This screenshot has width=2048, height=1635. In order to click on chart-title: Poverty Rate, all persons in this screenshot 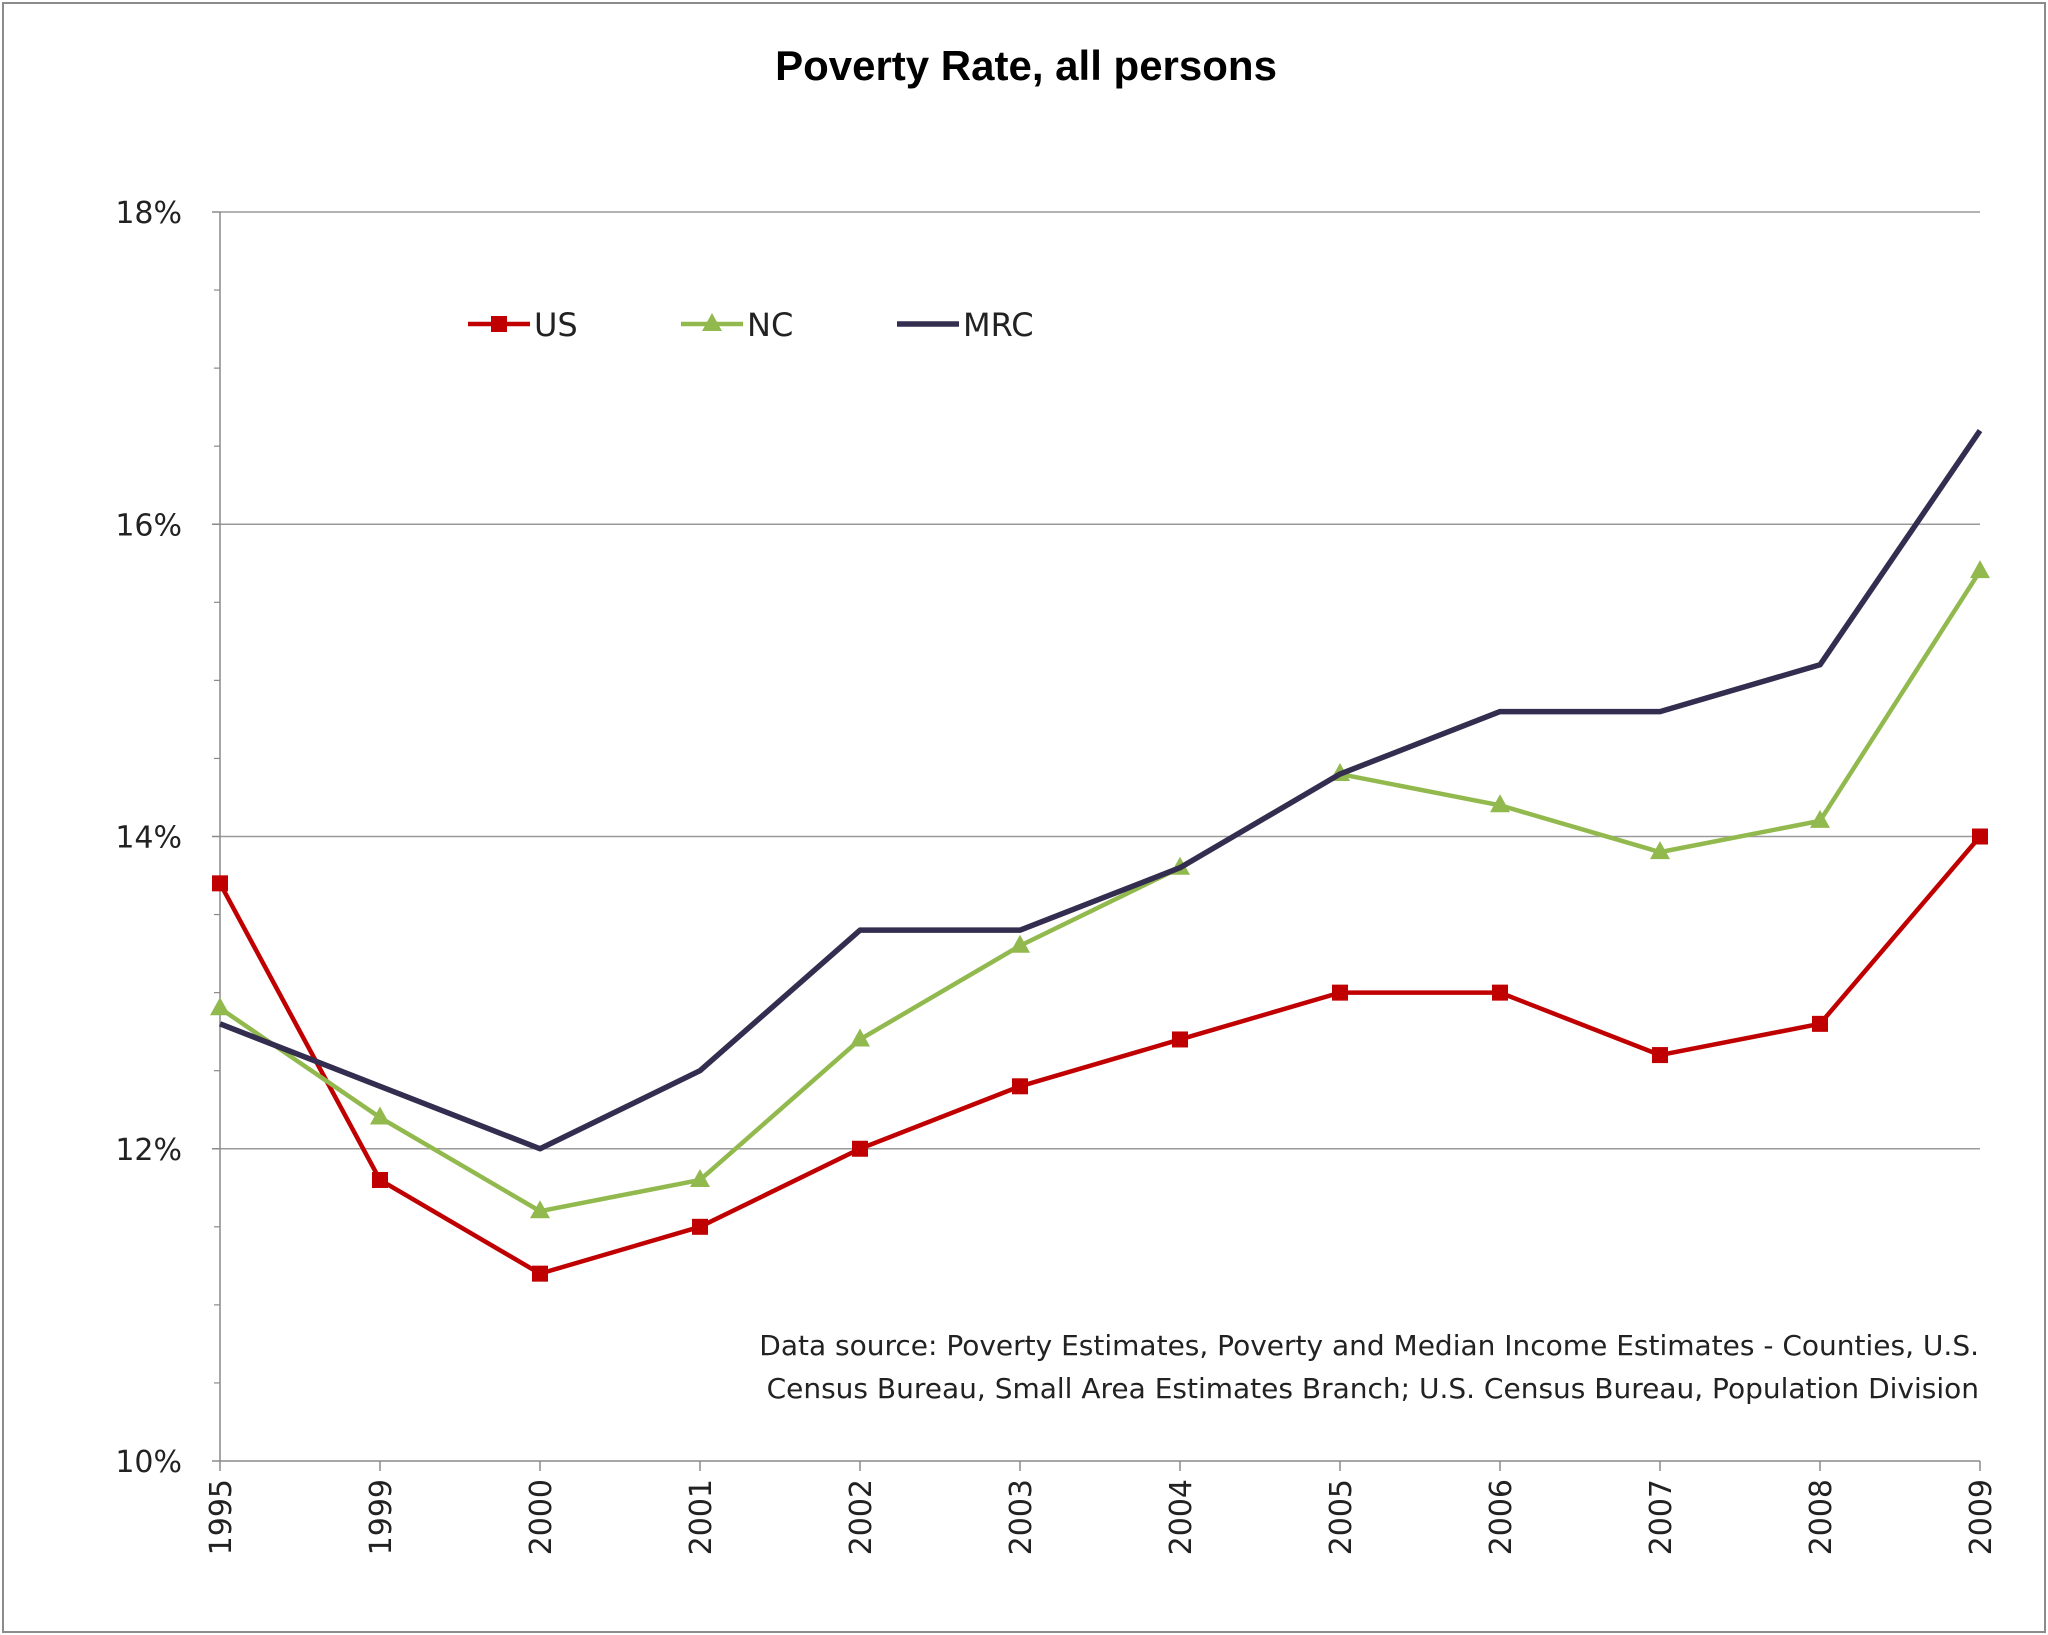, I will do `click(1026, 65)`.